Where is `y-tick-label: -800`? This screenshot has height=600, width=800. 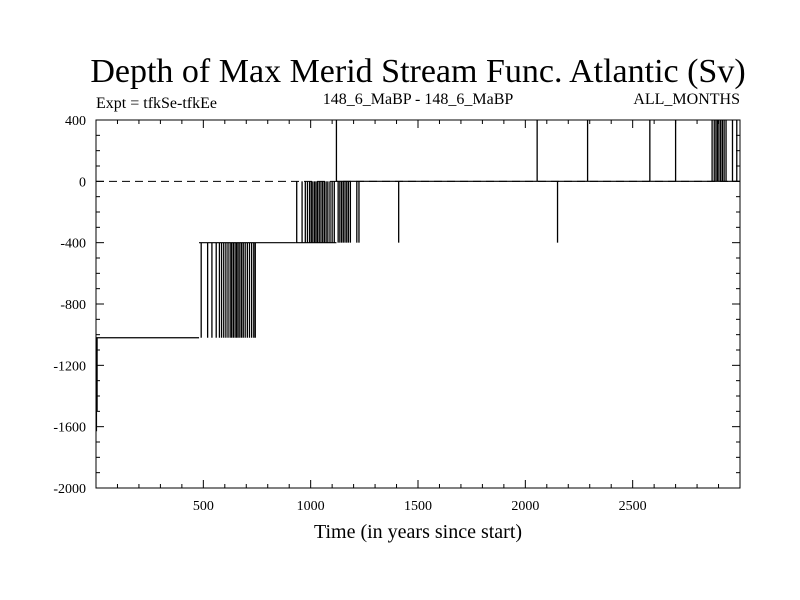 y-tick-label: -800 is located at coordinates (73, 305).